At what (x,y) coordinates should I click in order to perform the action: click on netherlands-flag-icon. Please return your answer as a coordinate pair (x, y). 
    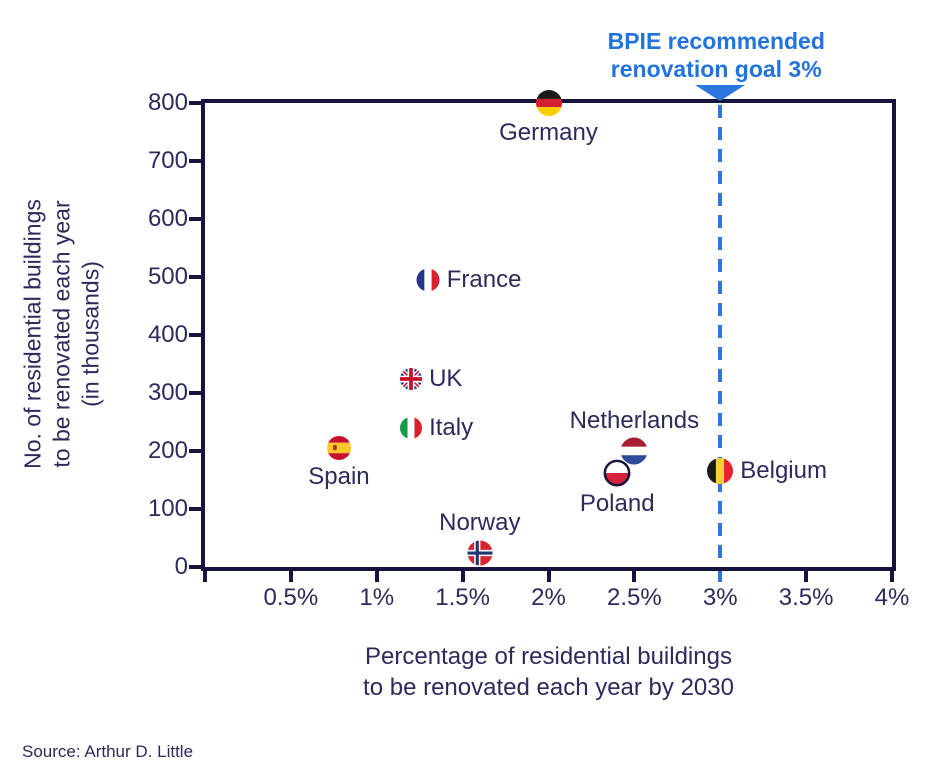
    Looking at the image, I should click on (634, 453).